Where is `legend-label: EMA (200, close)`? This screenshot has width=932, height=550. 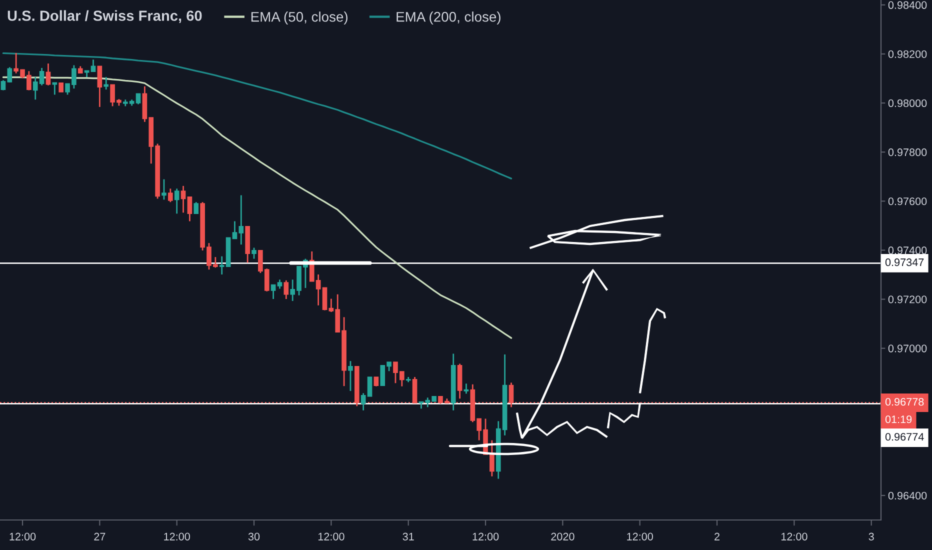 legend-label: EMA (200, close) is located at coordinates (448, 18).